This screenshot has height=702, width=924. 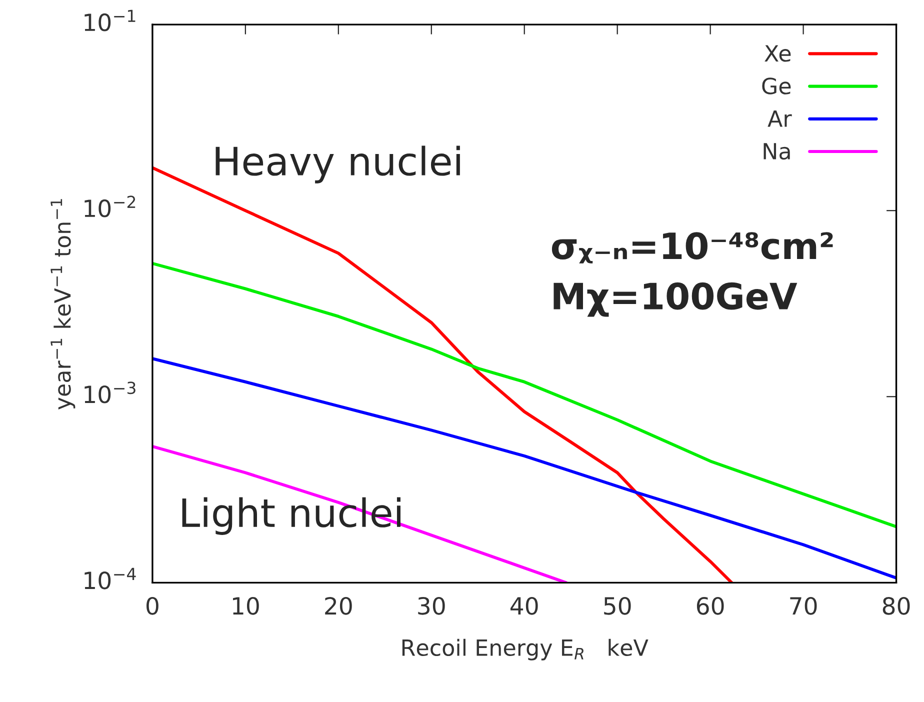 I want to click on annotation: Heavy nuclei, so click(x=338, y=165).